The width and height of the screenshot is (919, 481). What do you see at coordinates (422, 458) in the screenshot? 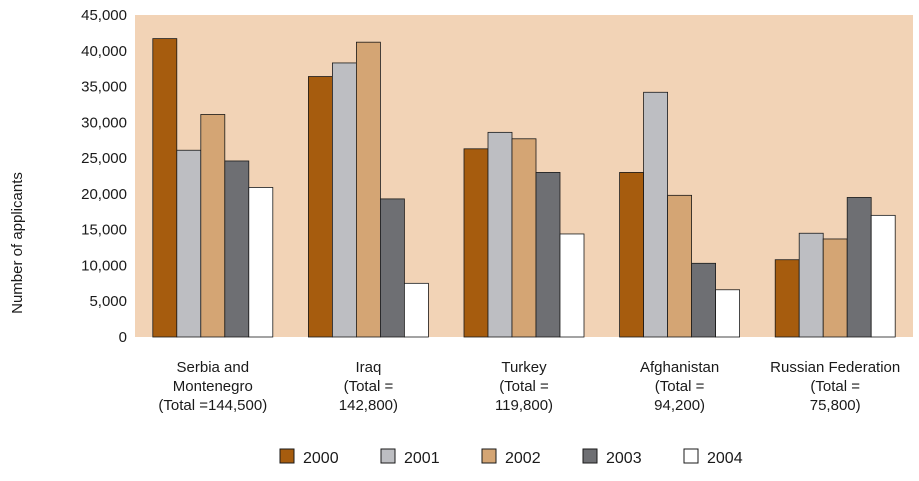
I see `legend-label-2001: 2001` at bounding box center [422, 458].